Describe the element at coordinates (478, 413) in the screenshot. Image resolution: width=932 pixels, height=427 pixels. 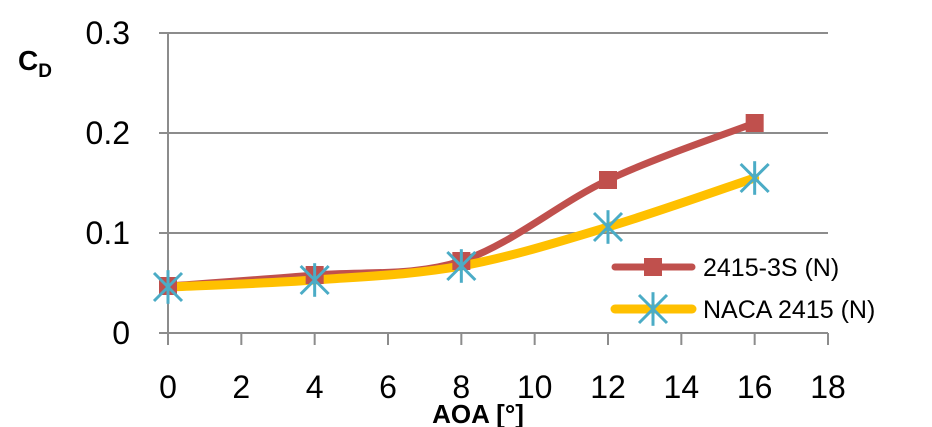
I see `x-axis-title: AOA [°]` at that location.